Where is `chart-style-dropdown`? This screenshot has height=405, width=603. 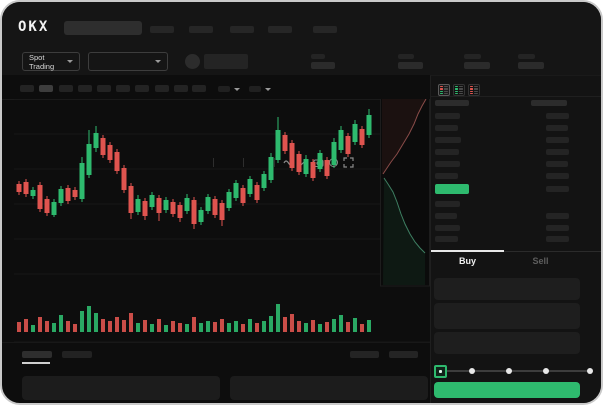
chart-style-dropdown is located at coordinates (255, 89).